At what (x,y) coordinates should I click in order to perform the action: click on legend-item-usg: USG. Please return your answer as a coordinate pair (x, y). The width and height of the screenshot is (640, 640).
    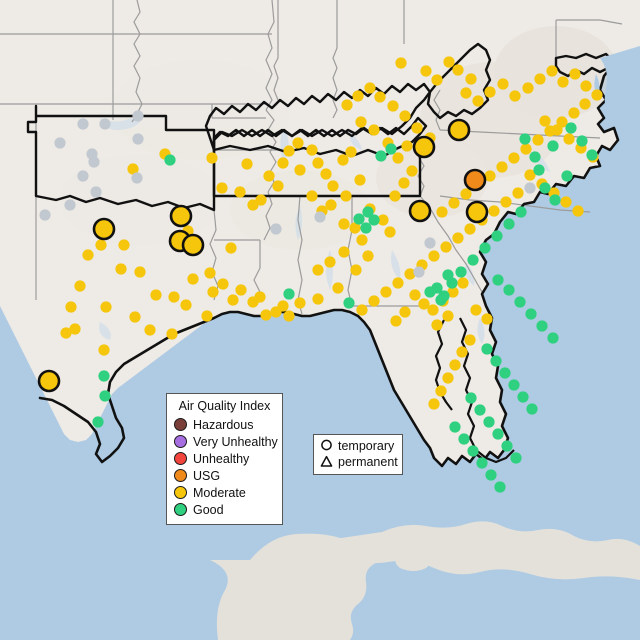
    Looking at the image, I should click on (224, 475).